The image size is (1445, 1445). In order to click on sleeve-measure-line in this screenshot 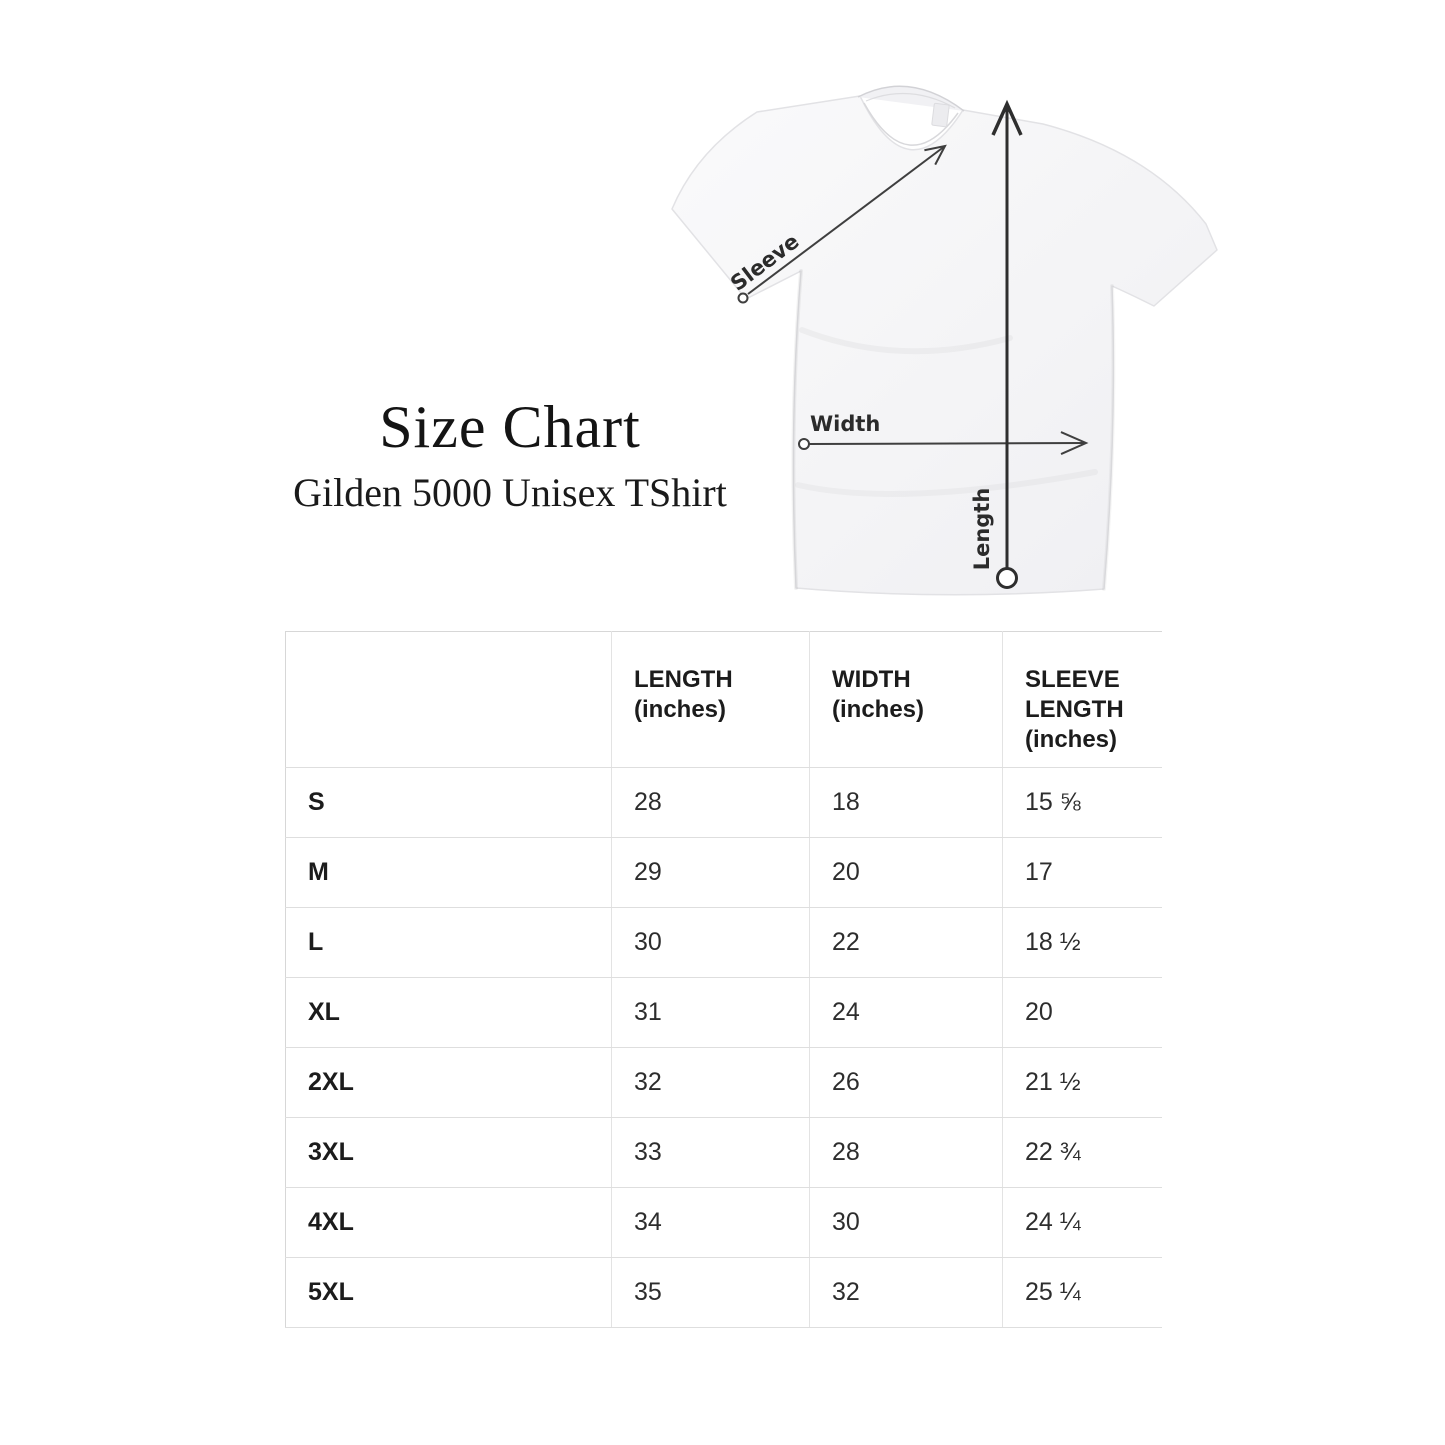, I will do `click(847, 219)`.